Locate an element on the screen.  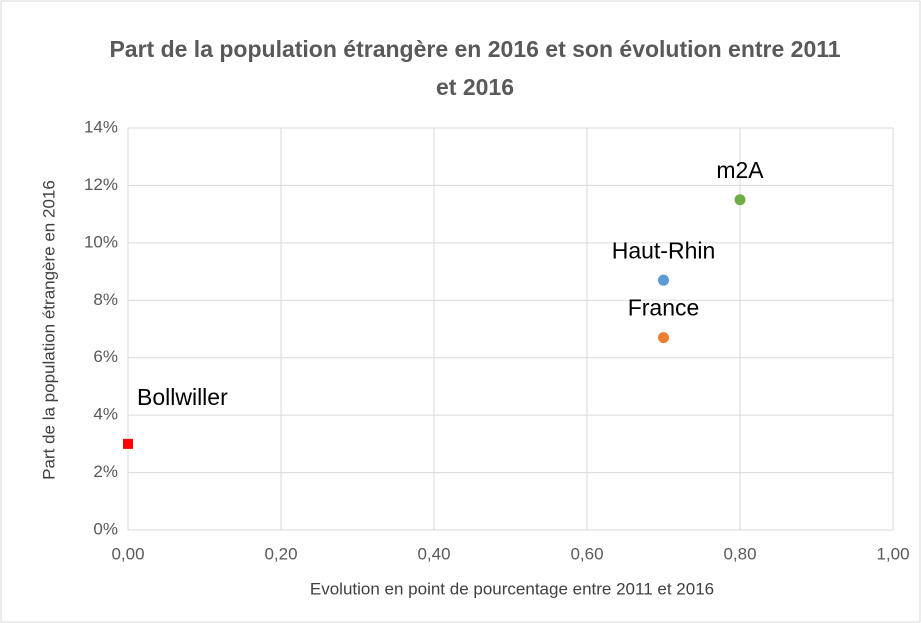
y-tick-label: 12% is located at coordinates (101, 184).